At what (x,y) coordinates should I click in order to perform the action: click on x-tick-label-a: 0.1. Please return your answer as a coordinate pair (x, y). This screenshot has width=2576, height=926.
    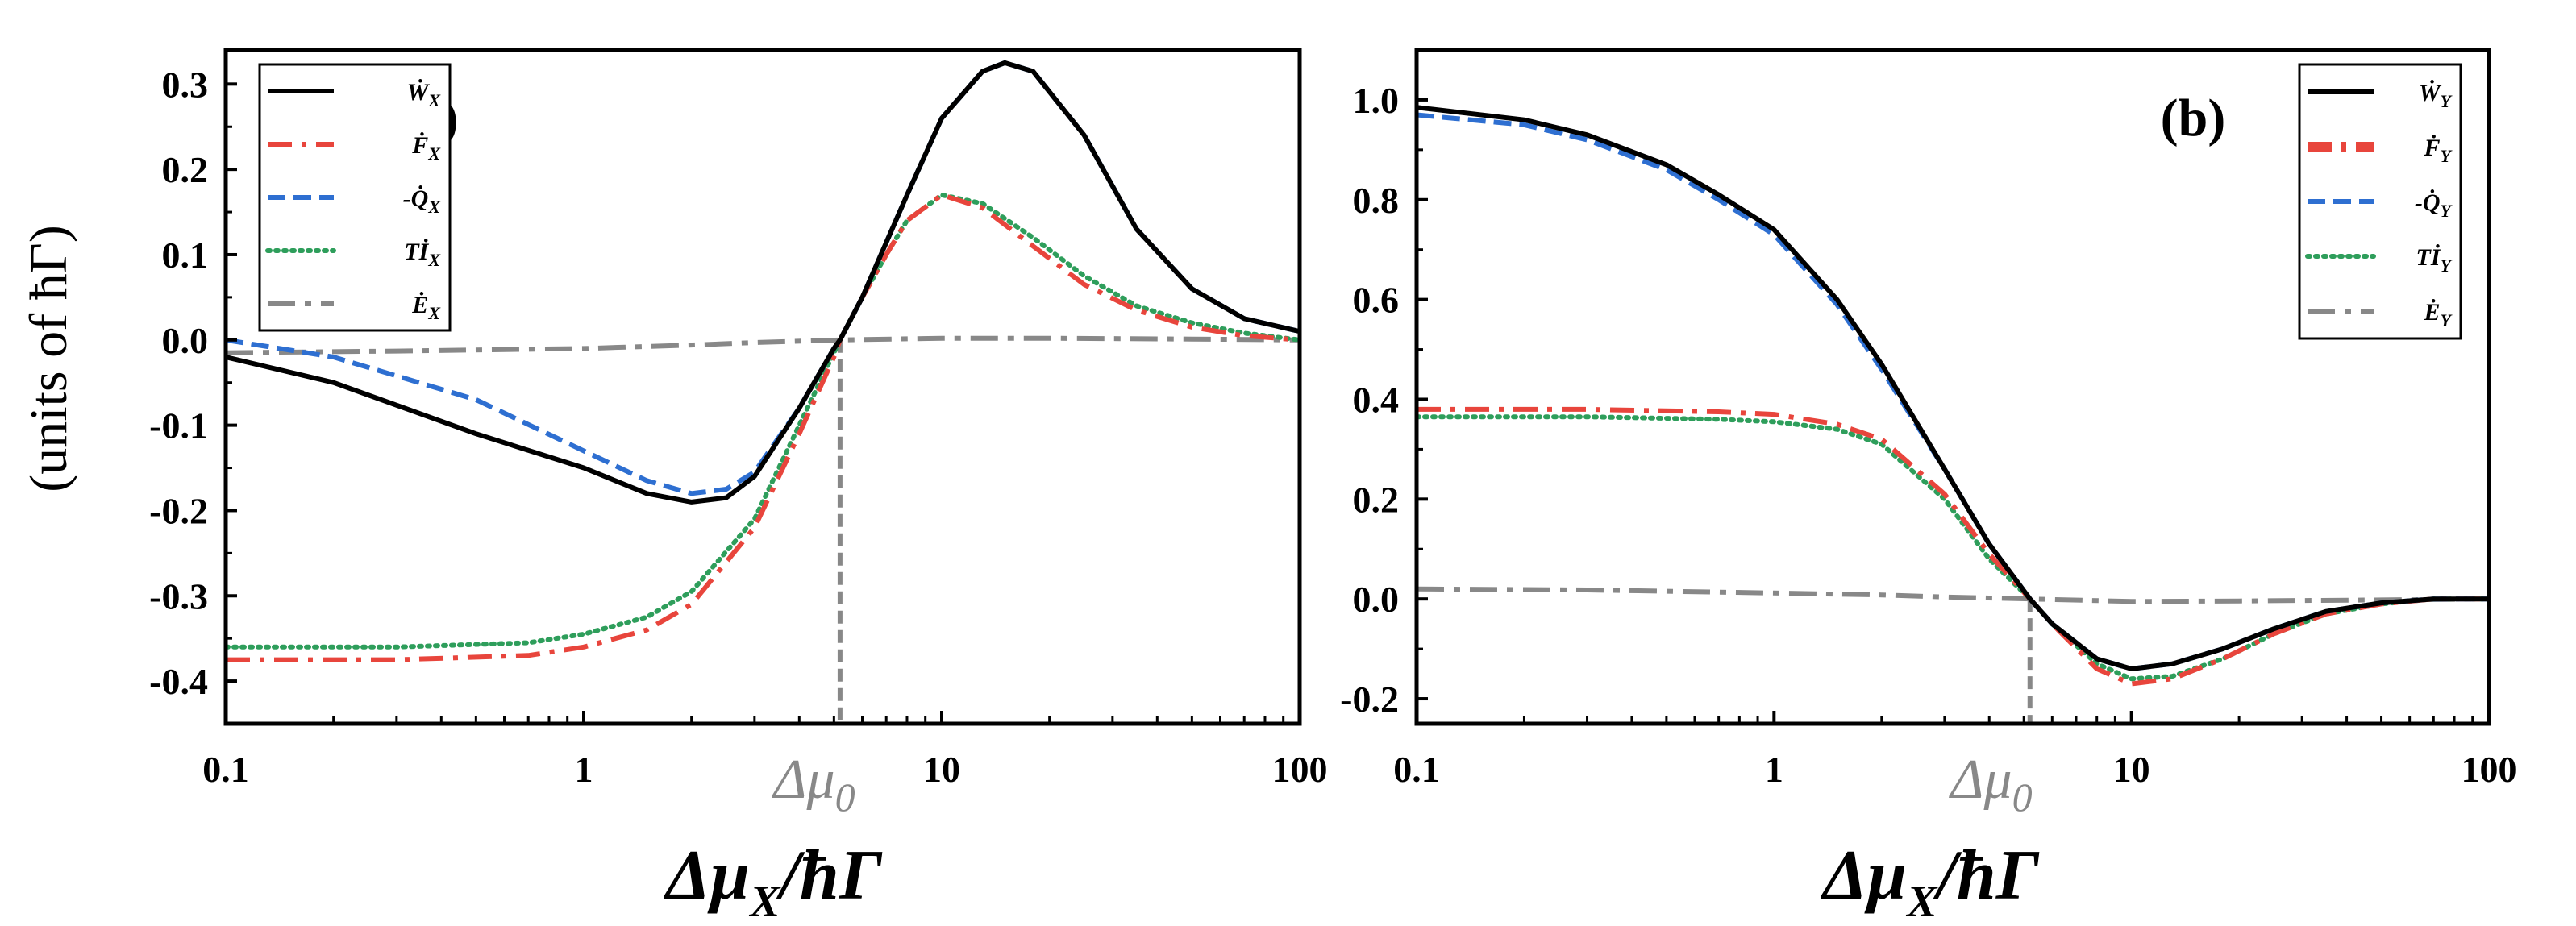
    Looking at the image, I should click on (225, 769).